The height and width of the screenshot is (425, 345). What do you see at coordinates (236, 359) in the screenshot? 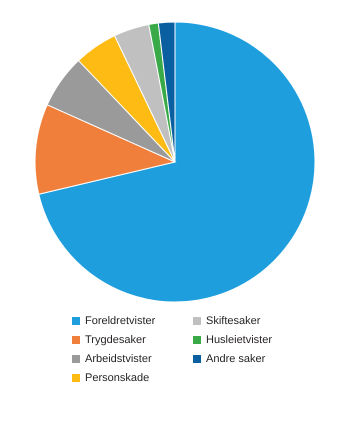
I see `legend-label: Andre saker` at bounding box center [236, 359].